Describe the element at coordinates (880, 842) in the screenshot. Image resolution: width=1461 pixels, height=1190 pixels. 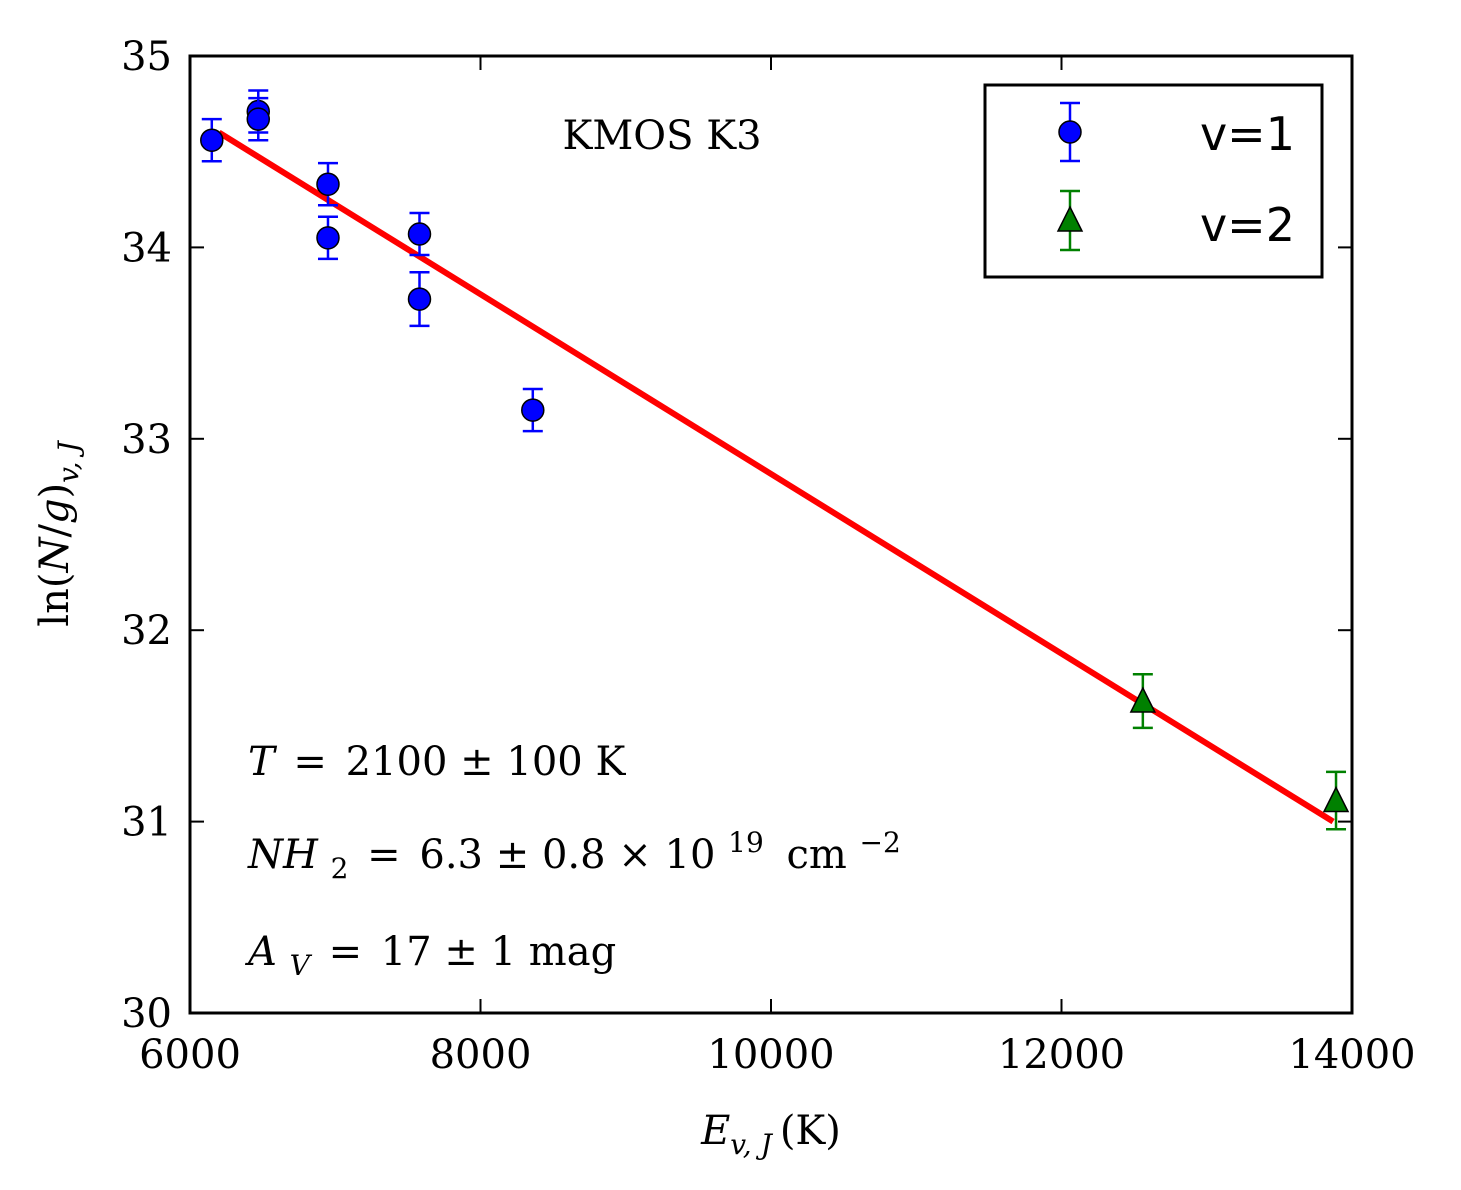
I see `annotation-column-density-unit-exponent: −2` at that location.